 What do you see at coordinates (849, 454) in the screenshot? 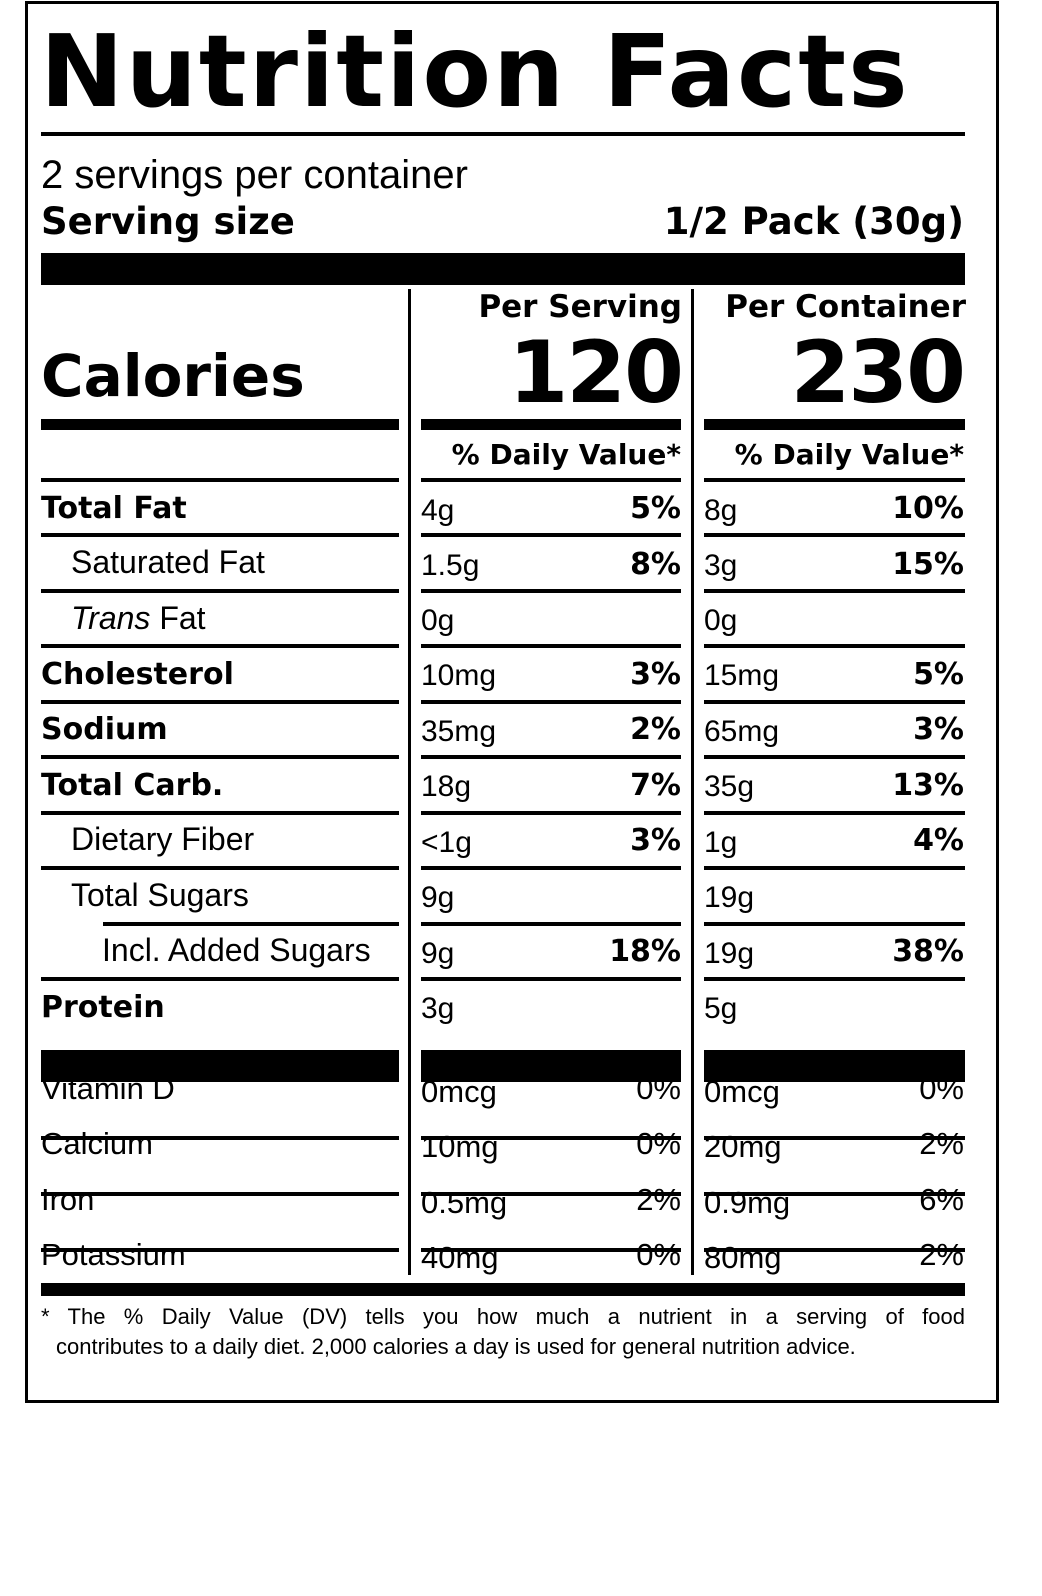
I see `dv-header-container: % Daily Value*` at bounding box center [849, 454].